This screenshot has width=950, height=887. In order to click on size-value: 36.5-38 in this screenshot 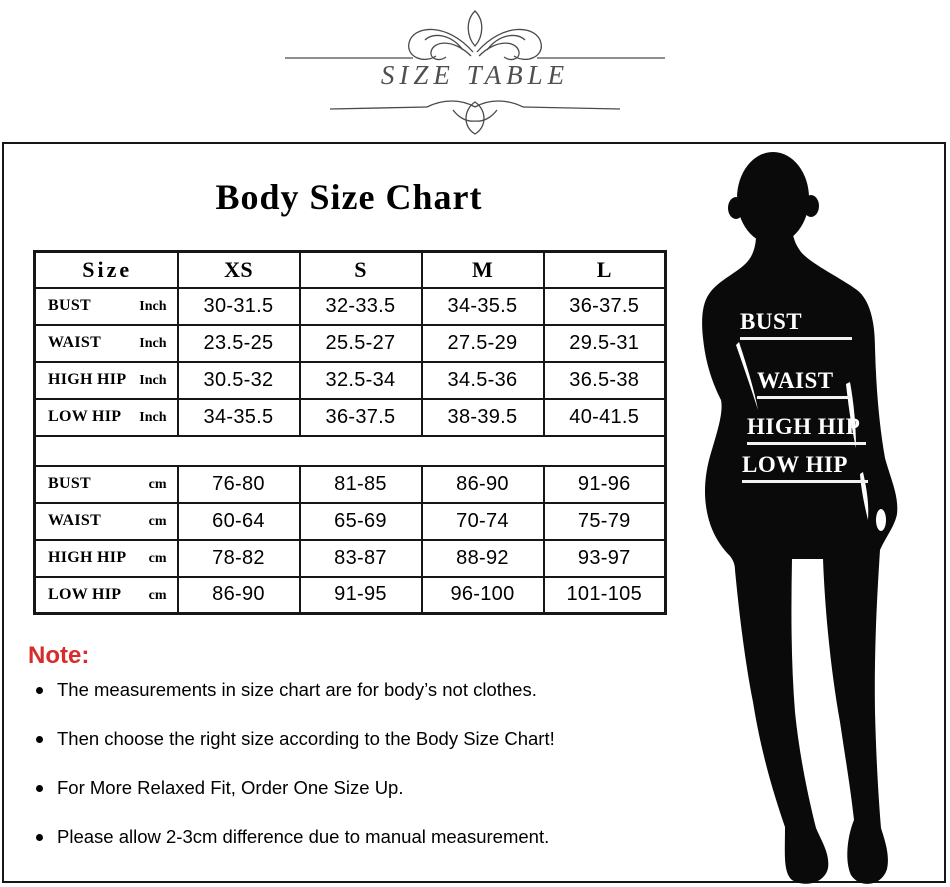, I will do `click(604, 380)`.